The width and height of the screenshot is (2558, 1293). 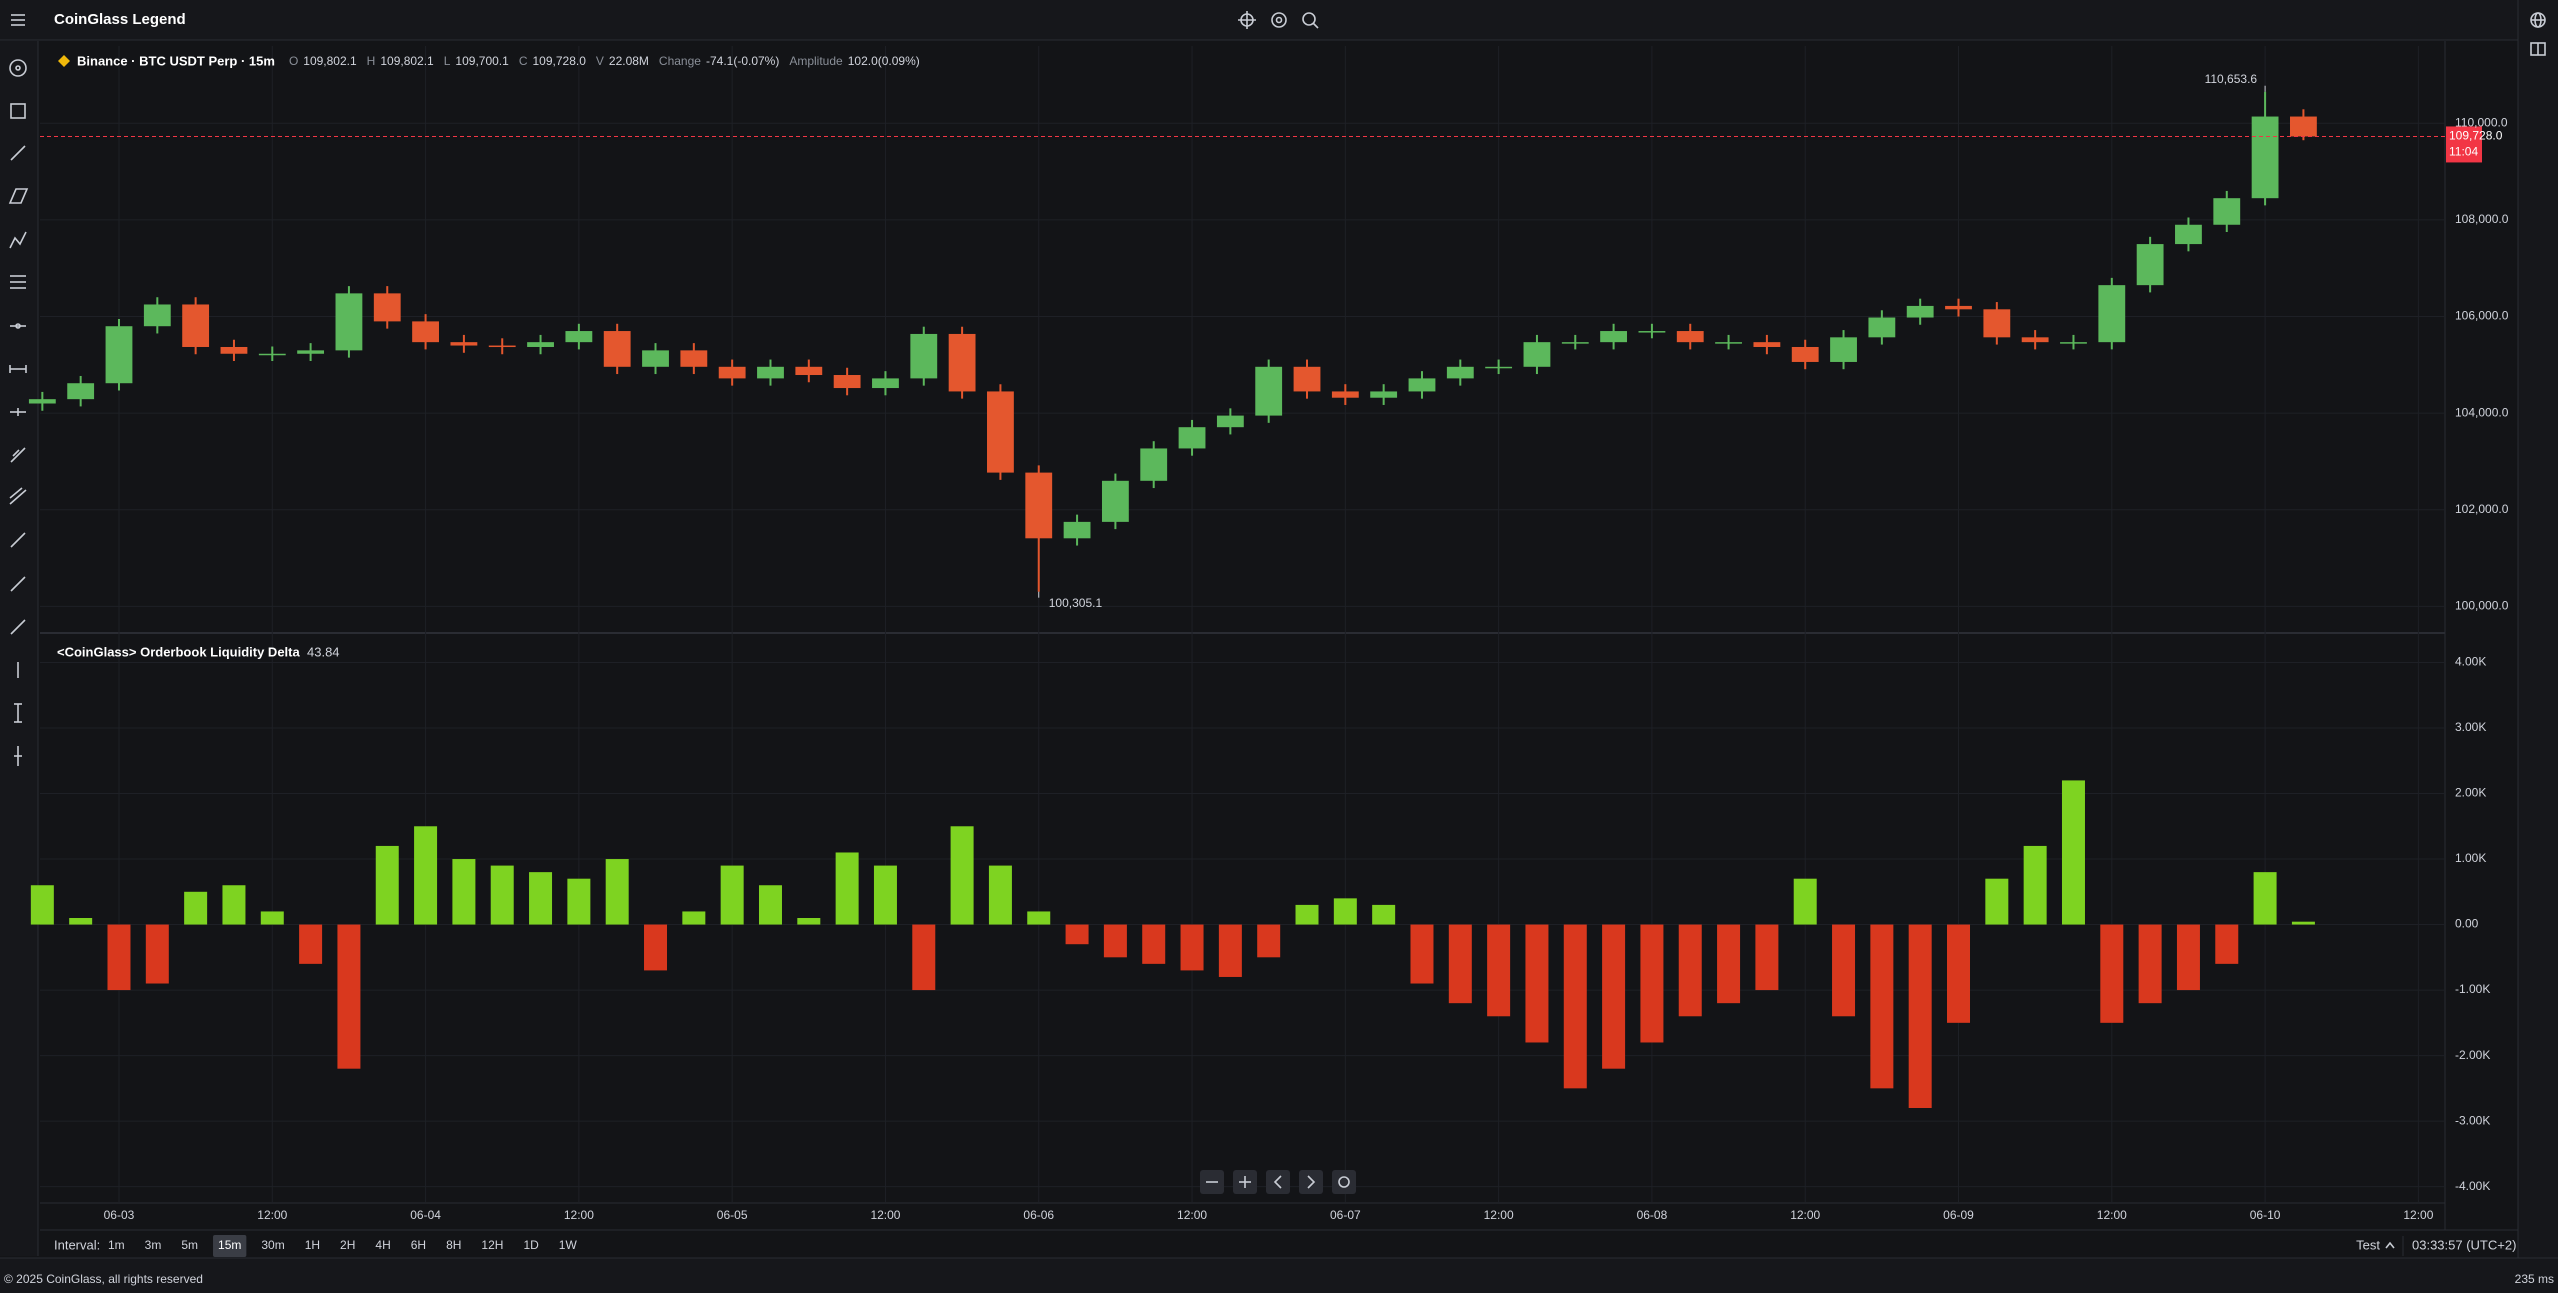 What do you see at coordinates (492, 1245) in the screenshot?
I see `interval-option: 12H` at bounding box center [492, 1245].